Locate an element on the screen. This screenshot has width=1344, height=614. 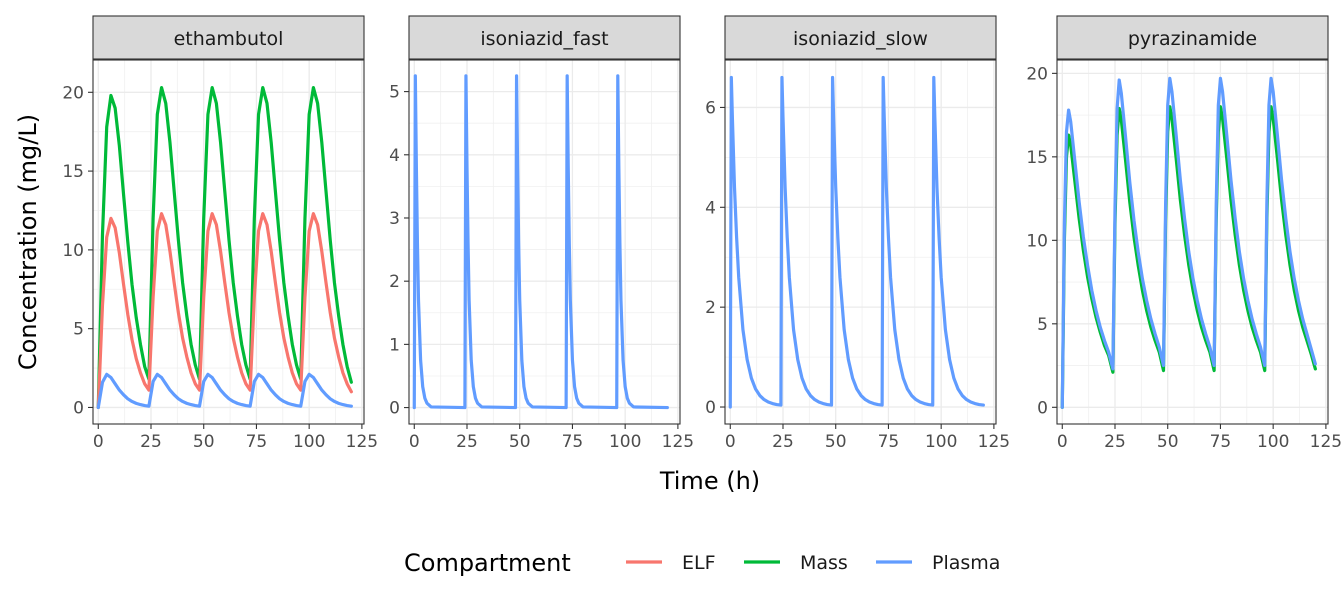
legend-label: Plasma is located at coordinates (966, 563).